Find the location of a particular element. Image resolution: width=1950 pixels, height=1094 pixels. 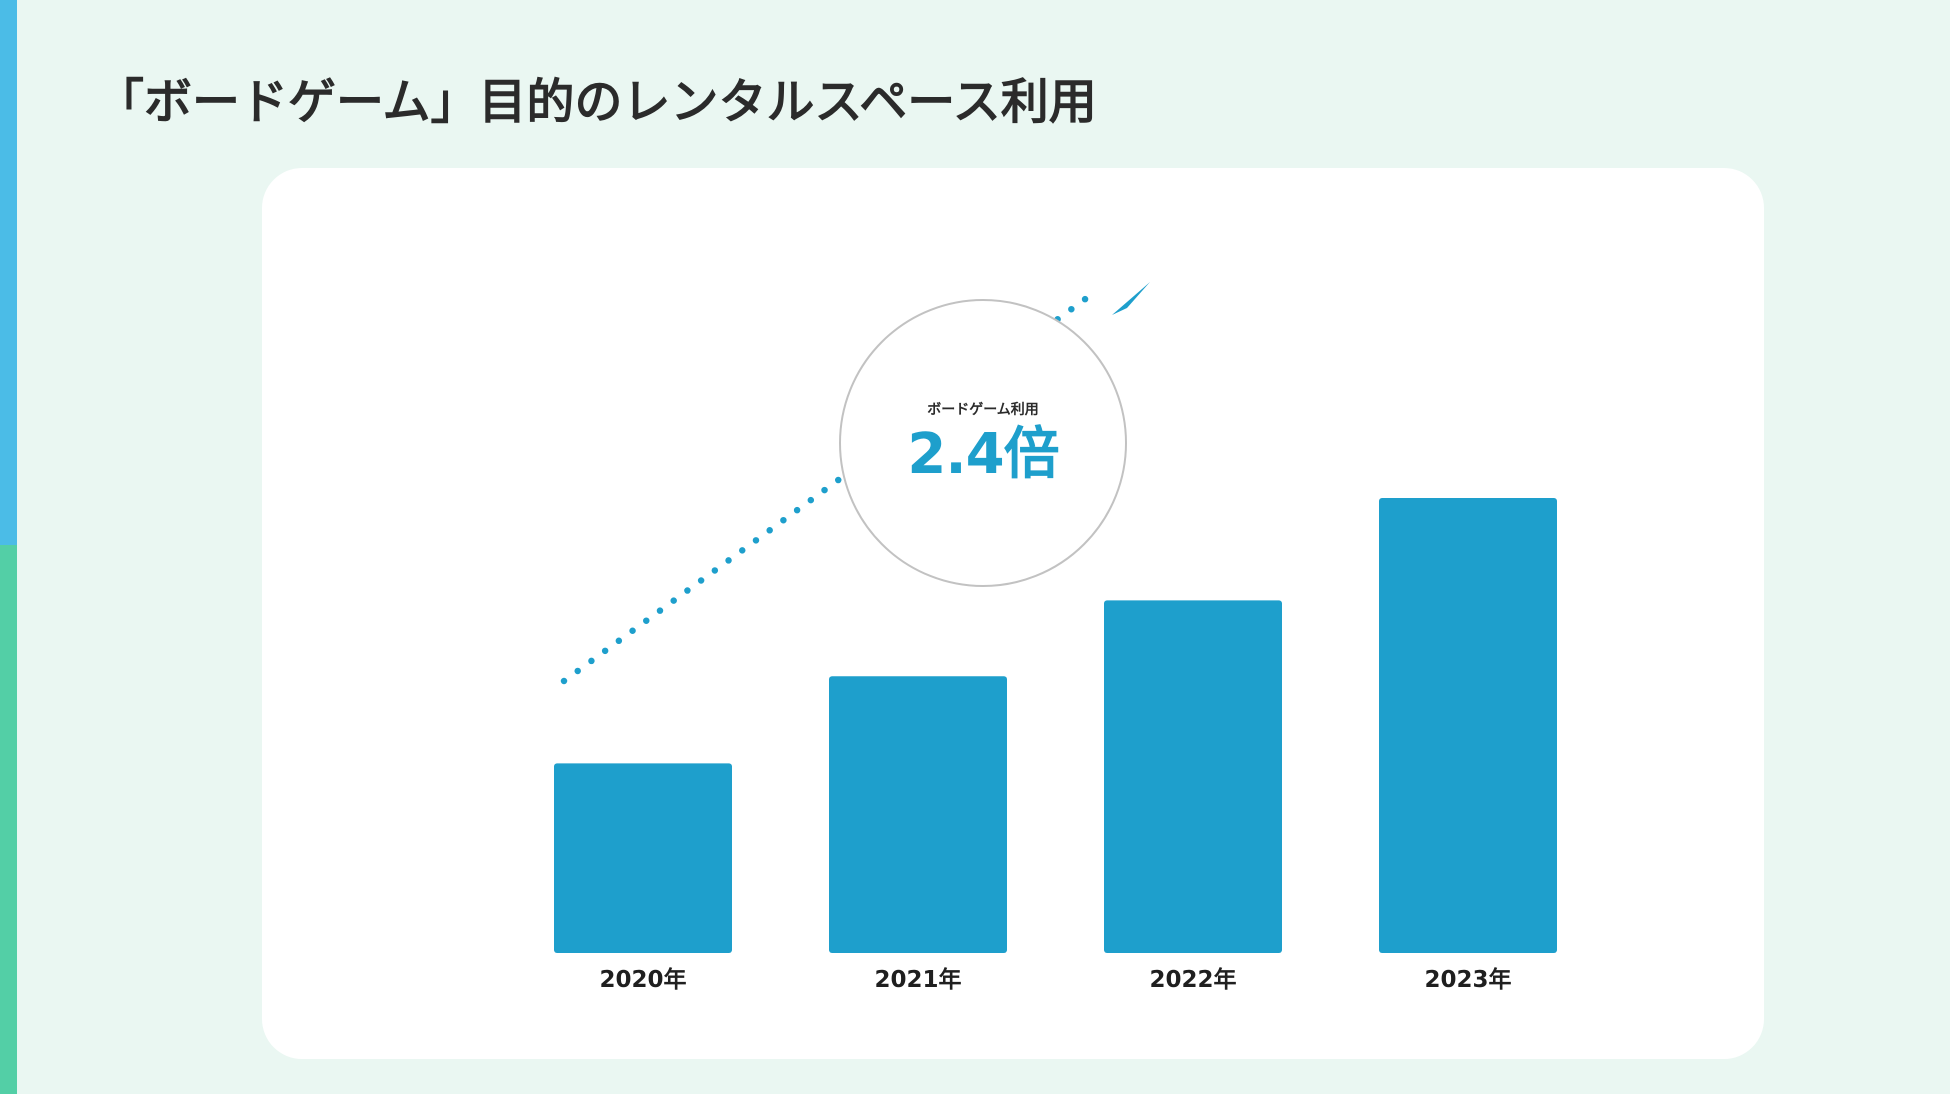

trend-arrowhead is located at coordinates (1131, 298).